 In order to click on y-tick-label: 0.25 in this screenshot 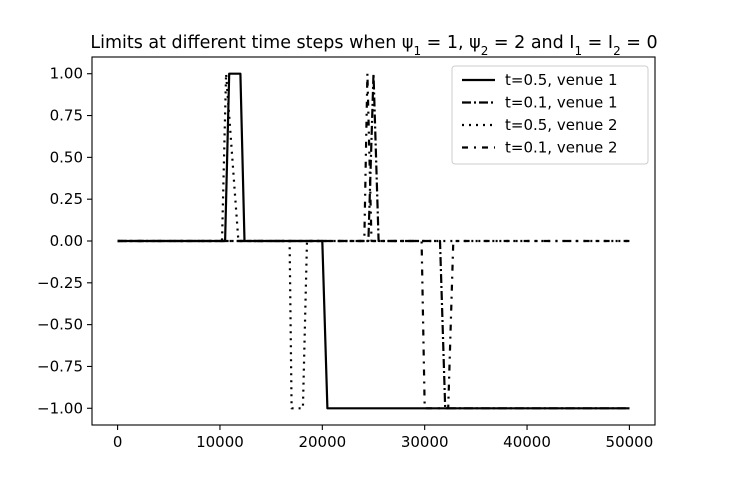, I will do `click(66, 199)`.